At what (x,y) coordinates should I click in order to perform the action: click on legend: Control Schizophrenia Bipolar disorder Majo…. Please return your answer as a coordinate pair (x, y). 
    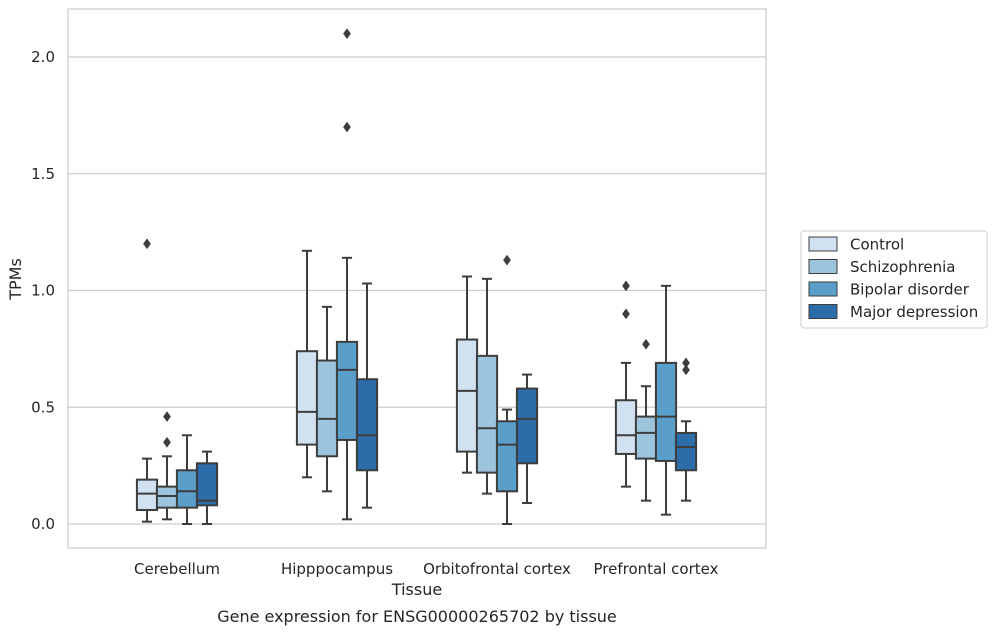
    Looking at the image, I should click on (894, 279).